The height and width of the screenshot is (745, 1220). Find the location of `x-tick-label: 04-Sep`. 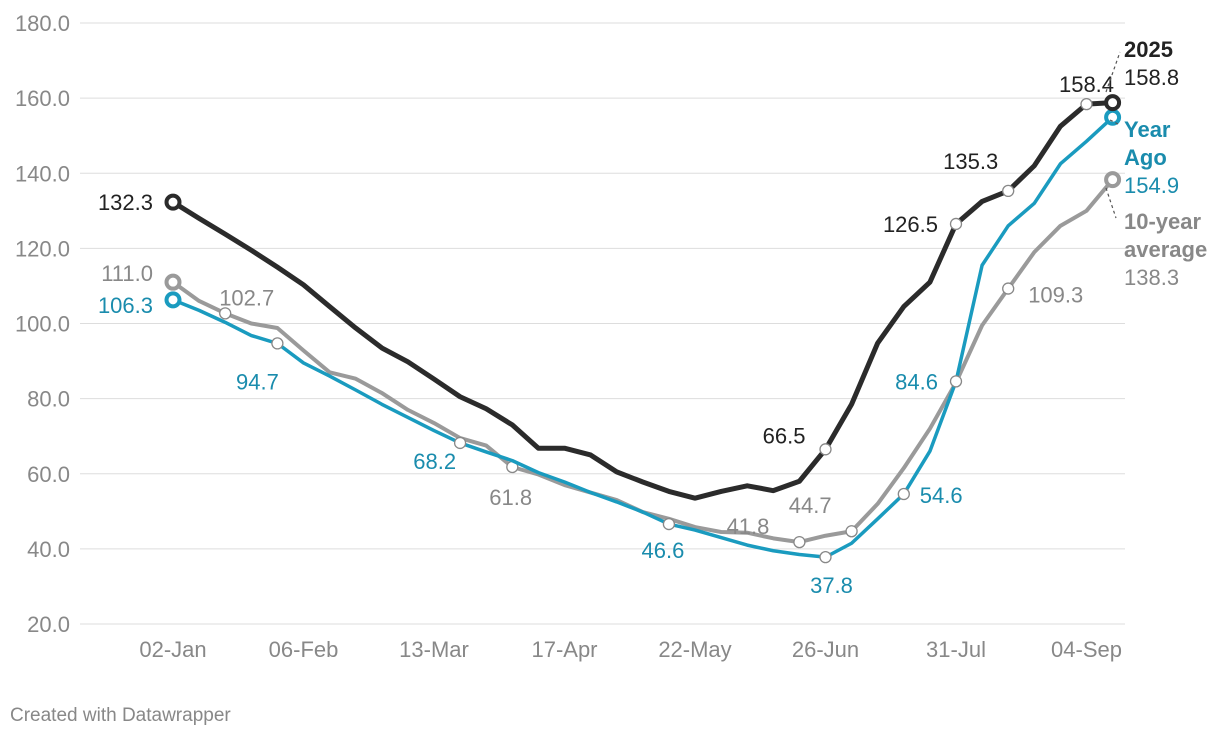

x-tick-label: 04-Sep is located at coordinates (1086, 649).